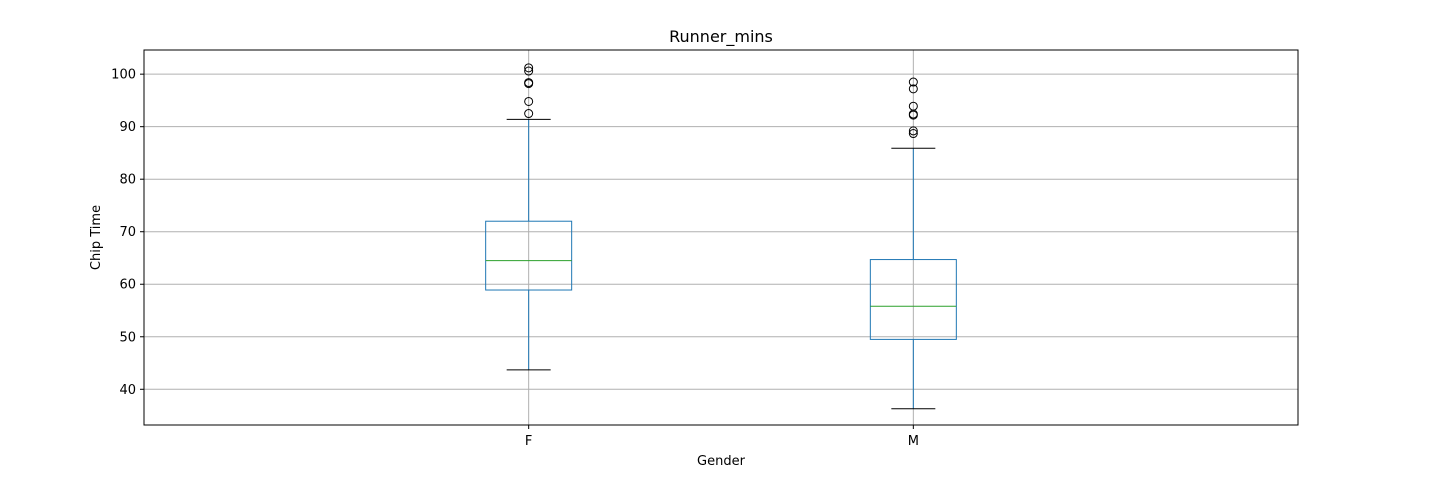  I want to click on box-group-m, so click(913, 243).